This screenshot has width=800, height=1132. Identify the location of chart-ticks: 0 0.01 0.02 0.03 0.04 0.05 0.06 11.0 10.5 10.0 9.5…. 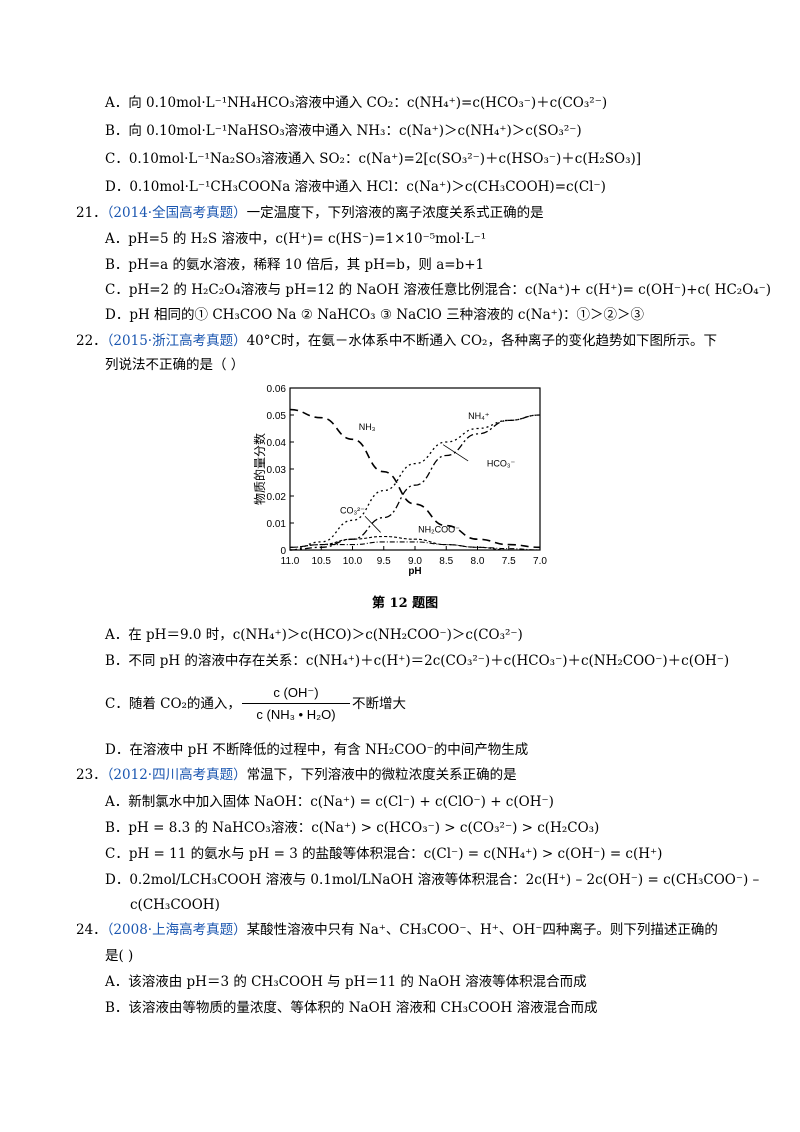
(407, 475).